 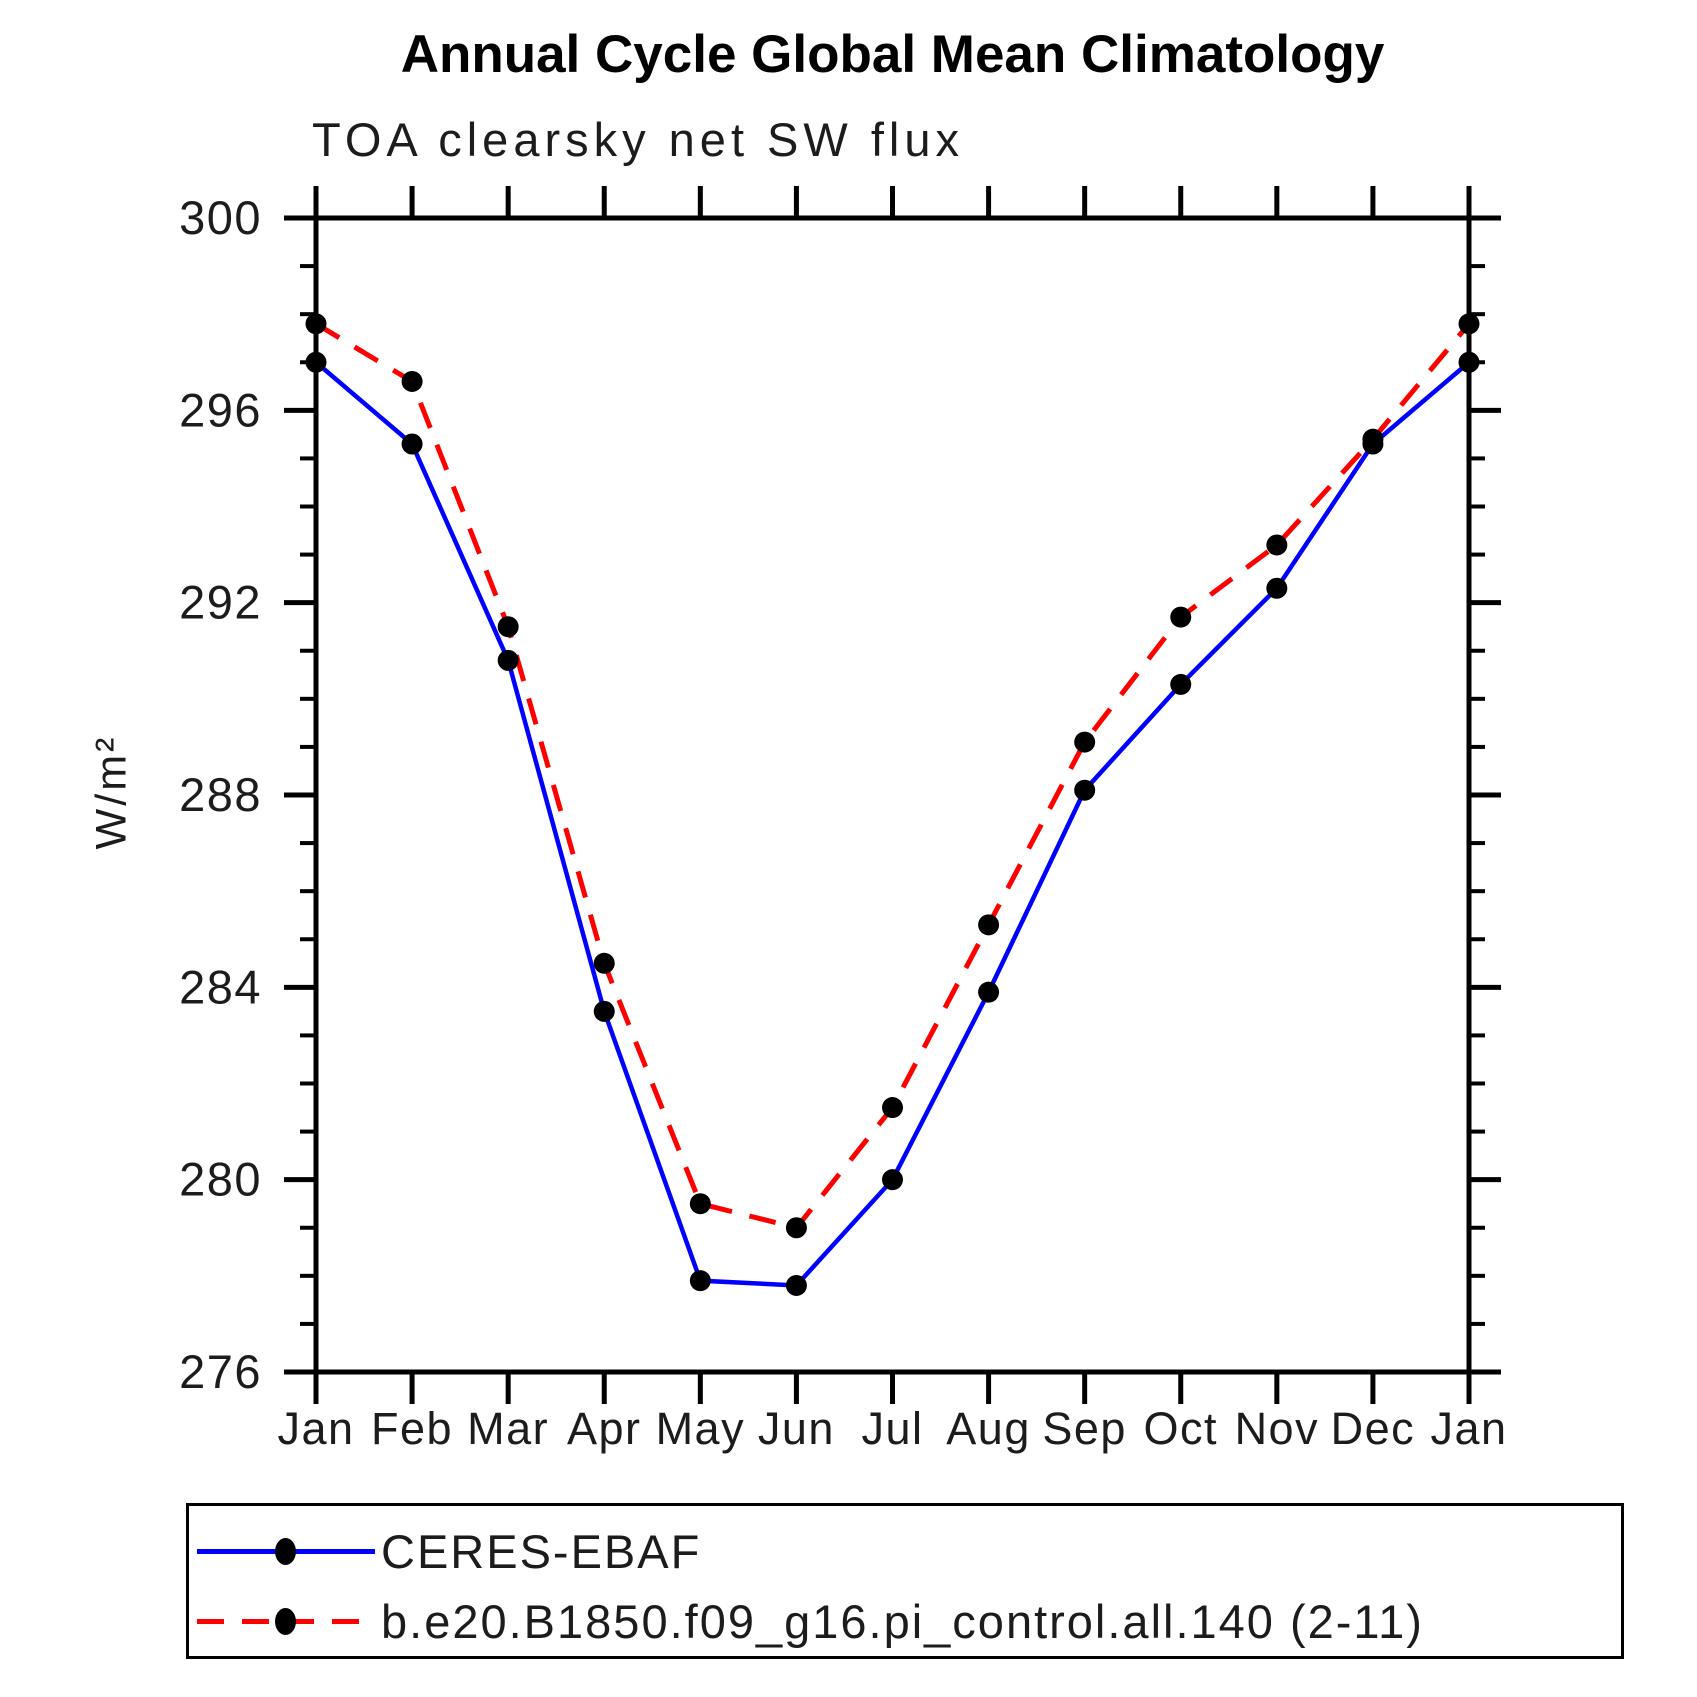 I want to click on y-axis-tick-label: 276, so click(x=220, y=1371).